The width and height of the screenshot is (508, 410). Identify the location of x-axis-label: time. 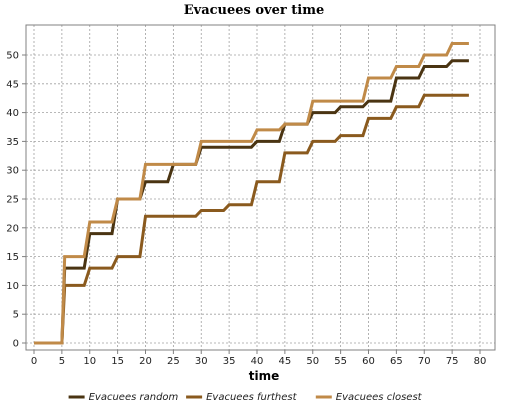
(264, 376).